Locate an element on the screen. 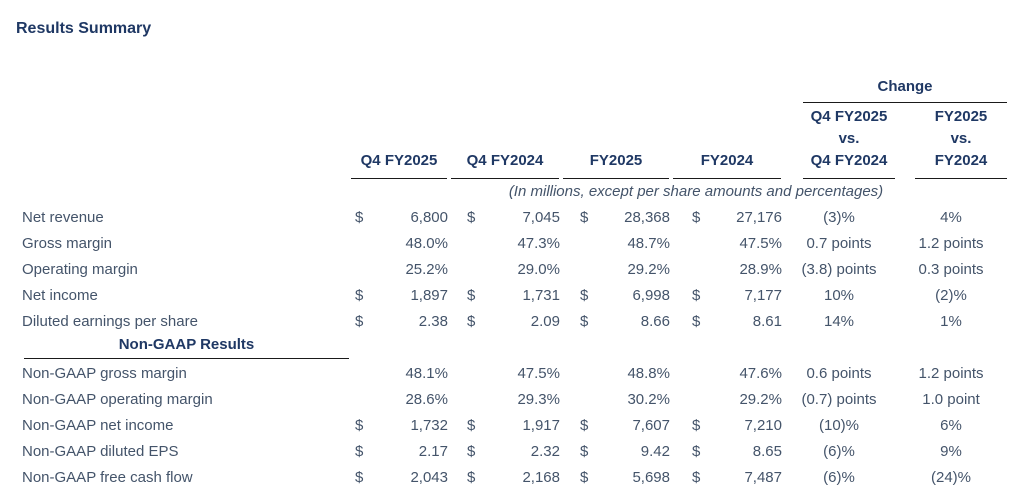 The width and height of the screenshot is (1014, 498). value-change-fy-vs-fy: (2)% is located at coordinates (951, 295).